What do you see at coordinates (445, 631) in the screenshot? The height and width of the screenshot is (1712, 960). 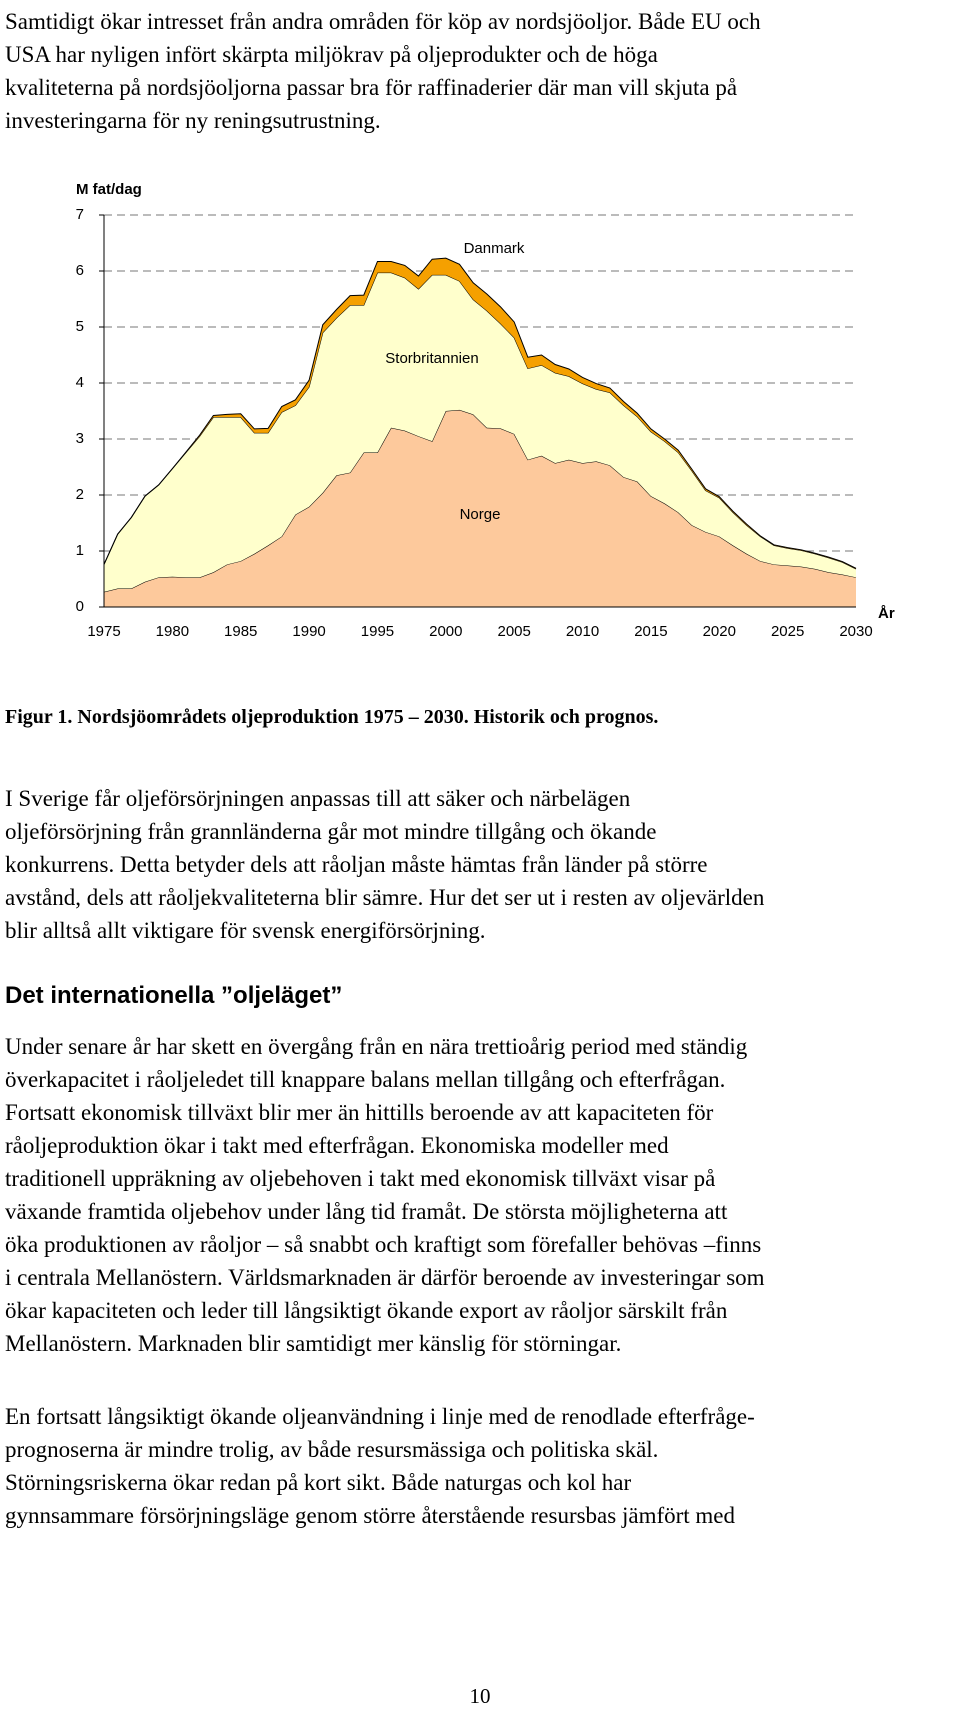 I see `x-tick-label: 2000` at bounding box center [445, 631].